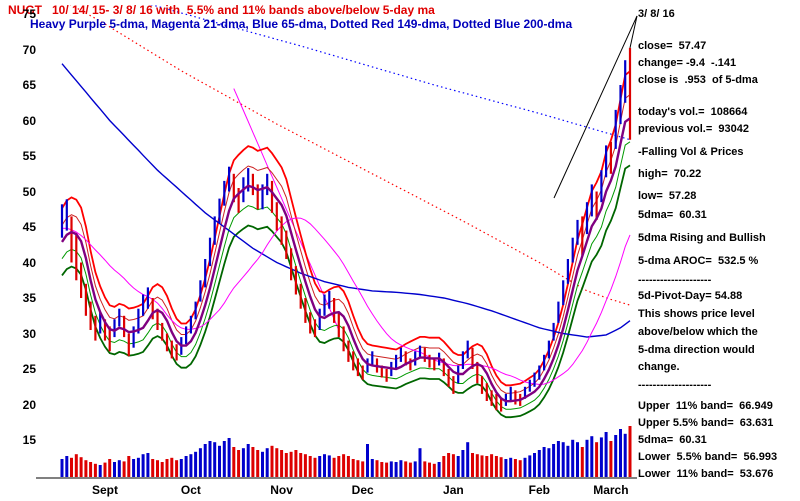 The height and width of the screenshot is (501, 800). Describe the element at coordinates (281, 490) in the screenshot. I see `month-label: Nov` at that location.